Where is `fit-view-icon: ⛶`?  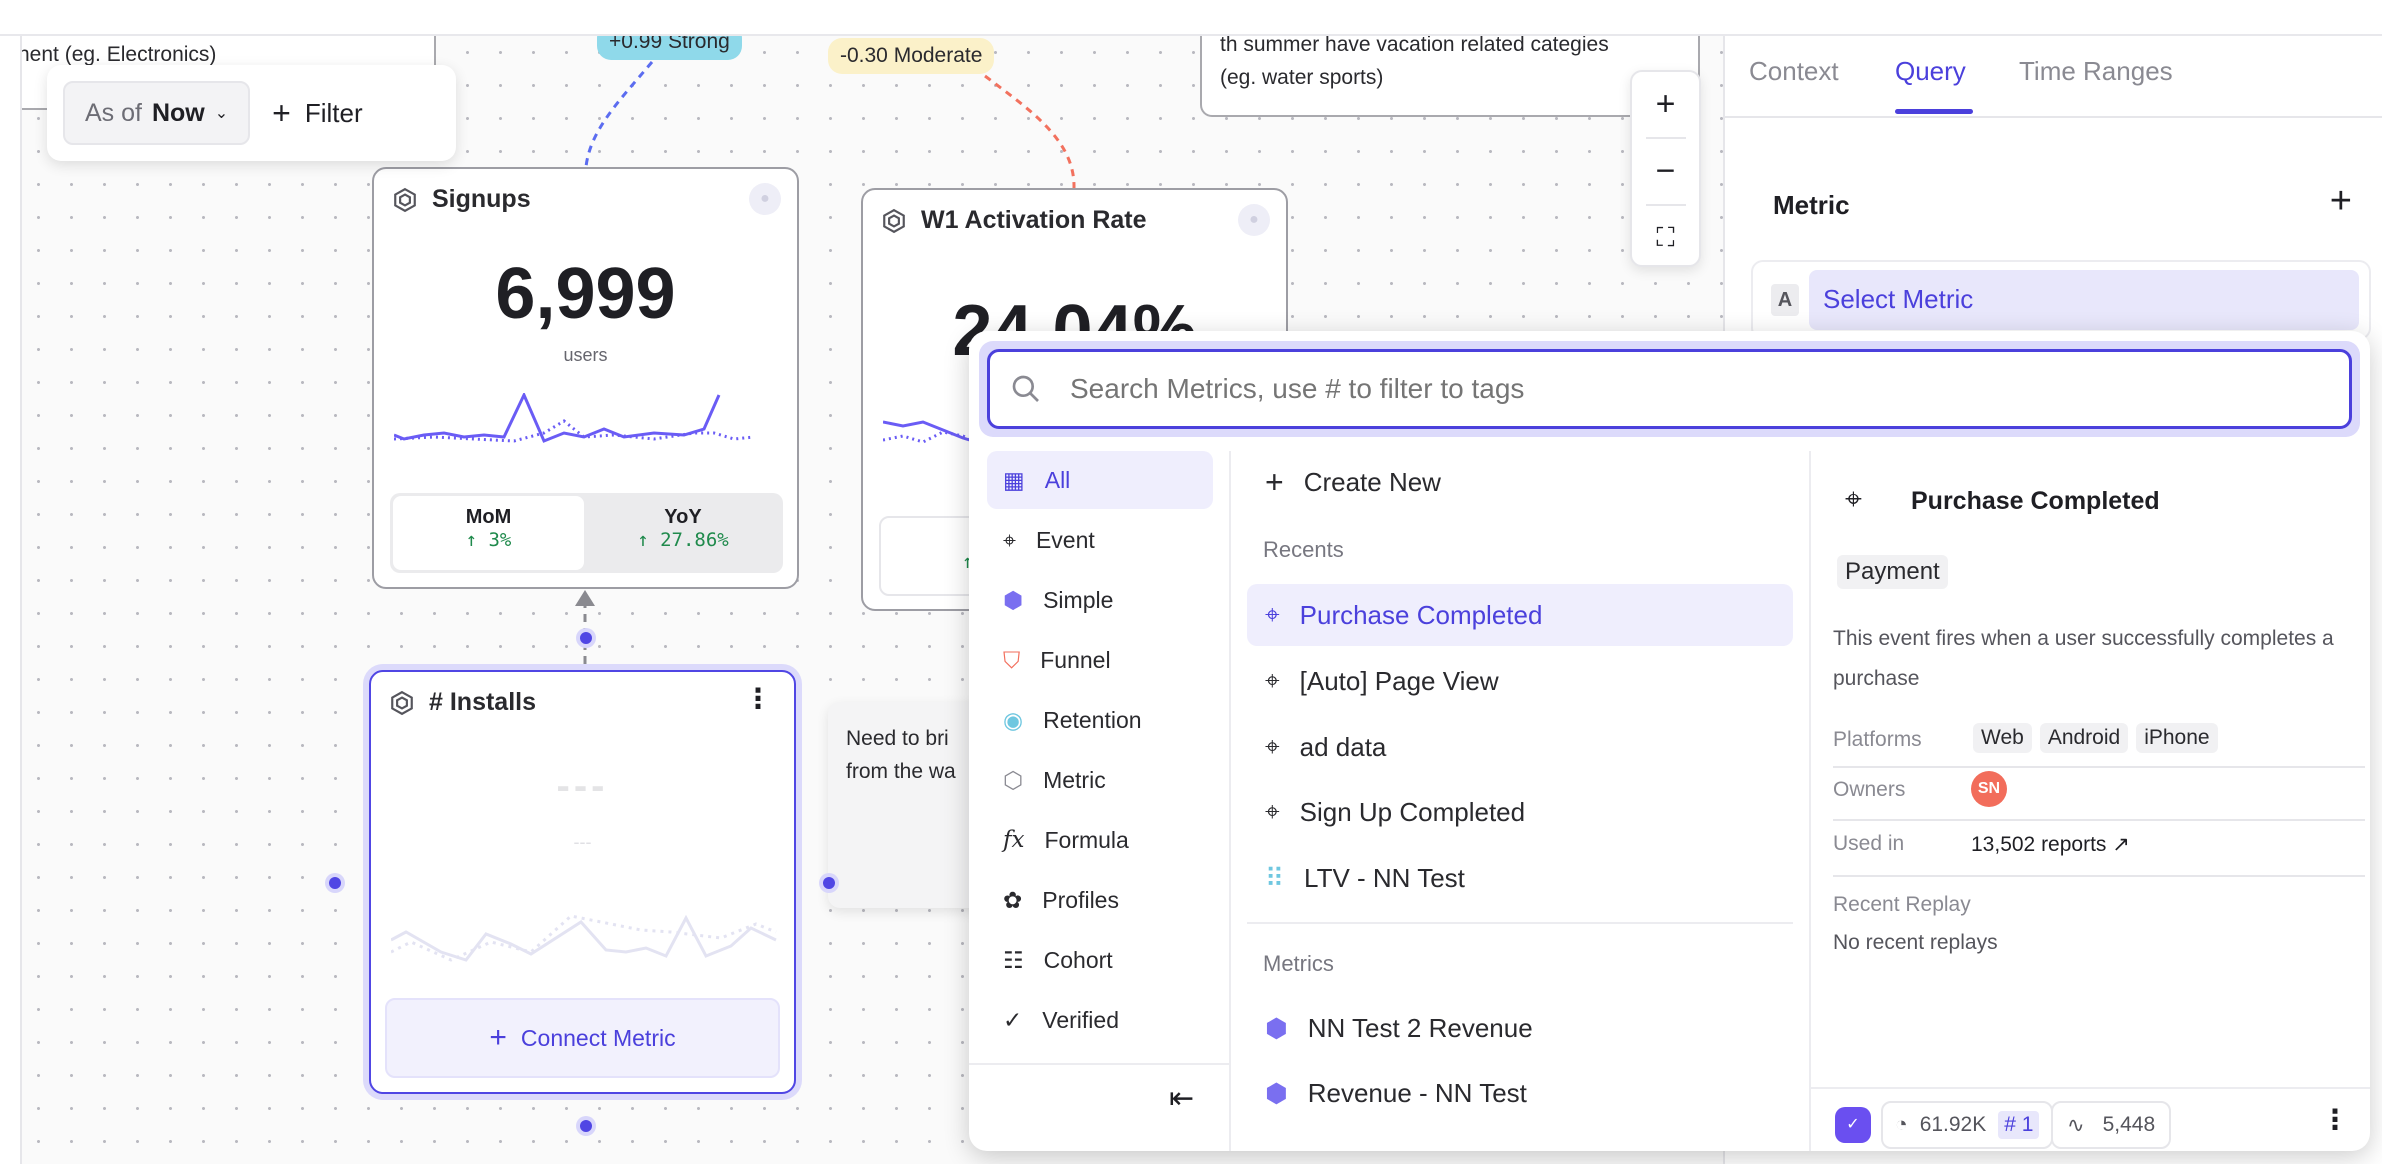 fit-view-icon: ⛶ is located at coordinates (1665, 237).